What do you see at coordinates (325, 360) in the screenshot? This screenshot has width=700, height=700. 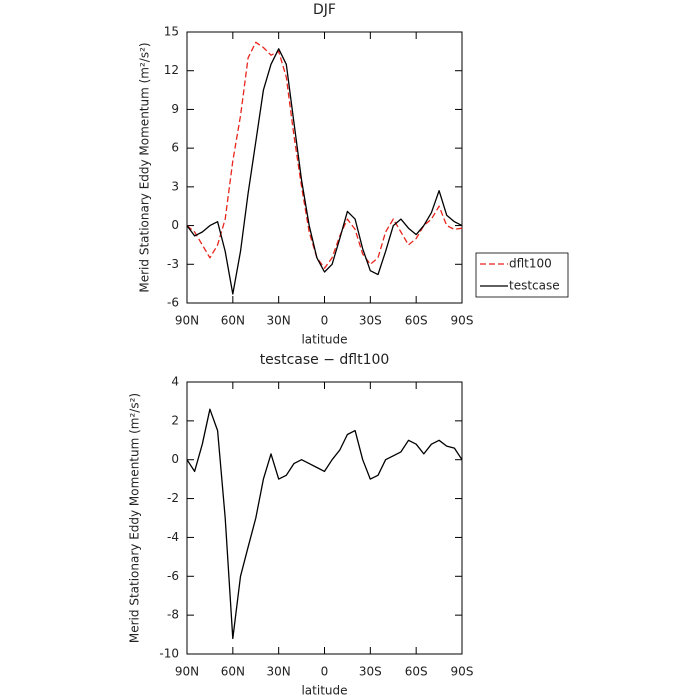 I see `chart-title: testcase − dflt100` at bounding box center [325, 360].